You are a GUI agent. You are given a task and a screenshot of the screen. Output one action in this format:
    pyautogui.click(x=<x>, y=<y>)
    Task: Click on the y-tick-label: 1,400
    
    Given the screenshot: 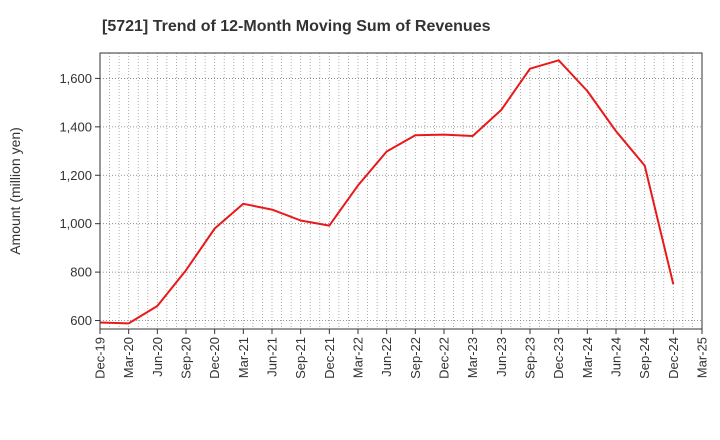 What is the action you would take?
    pyautogui.click(x=75, y=126)
    